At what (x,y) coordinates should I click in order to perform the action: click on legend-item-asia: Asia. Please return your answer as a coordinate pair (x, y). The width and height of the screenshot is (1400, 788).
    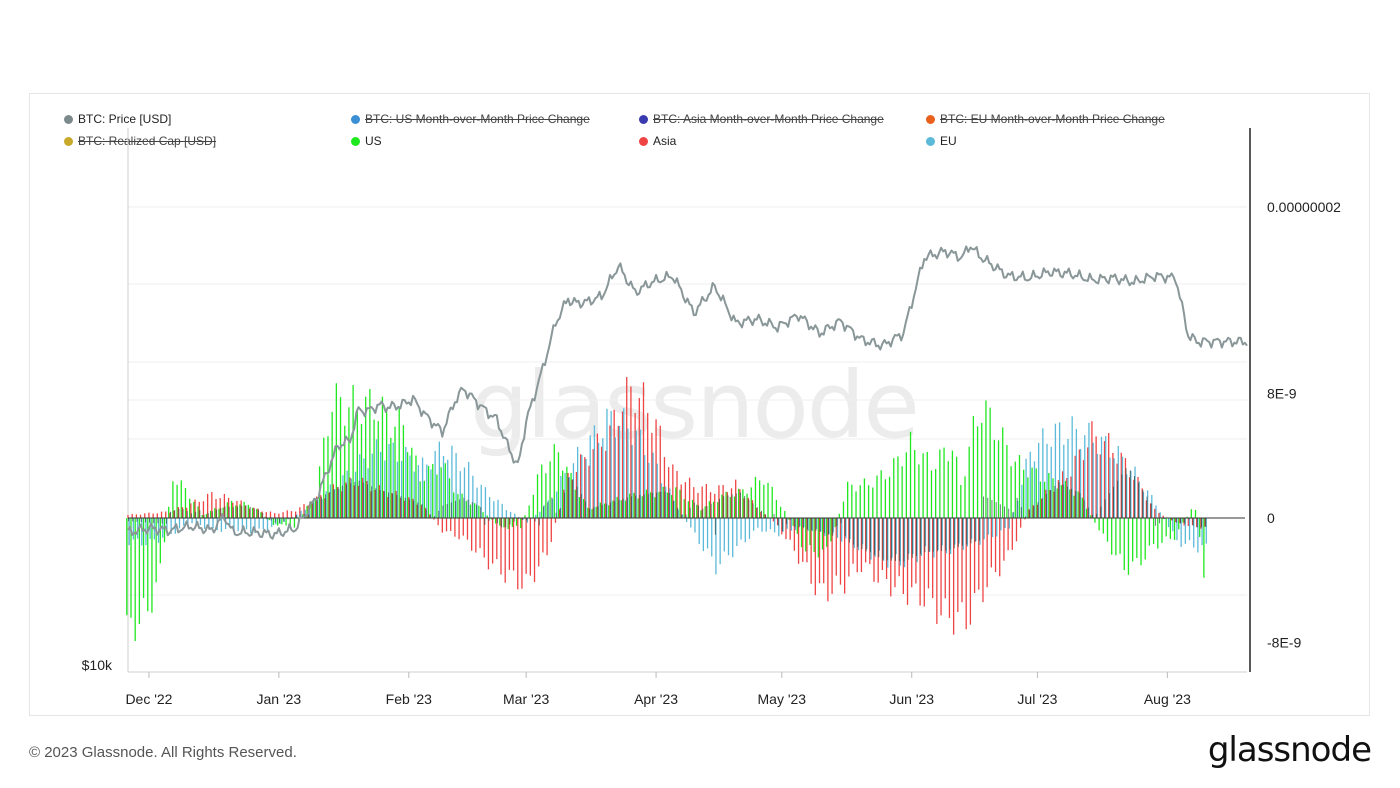
    Looking at the image, I should click on (657, 141).